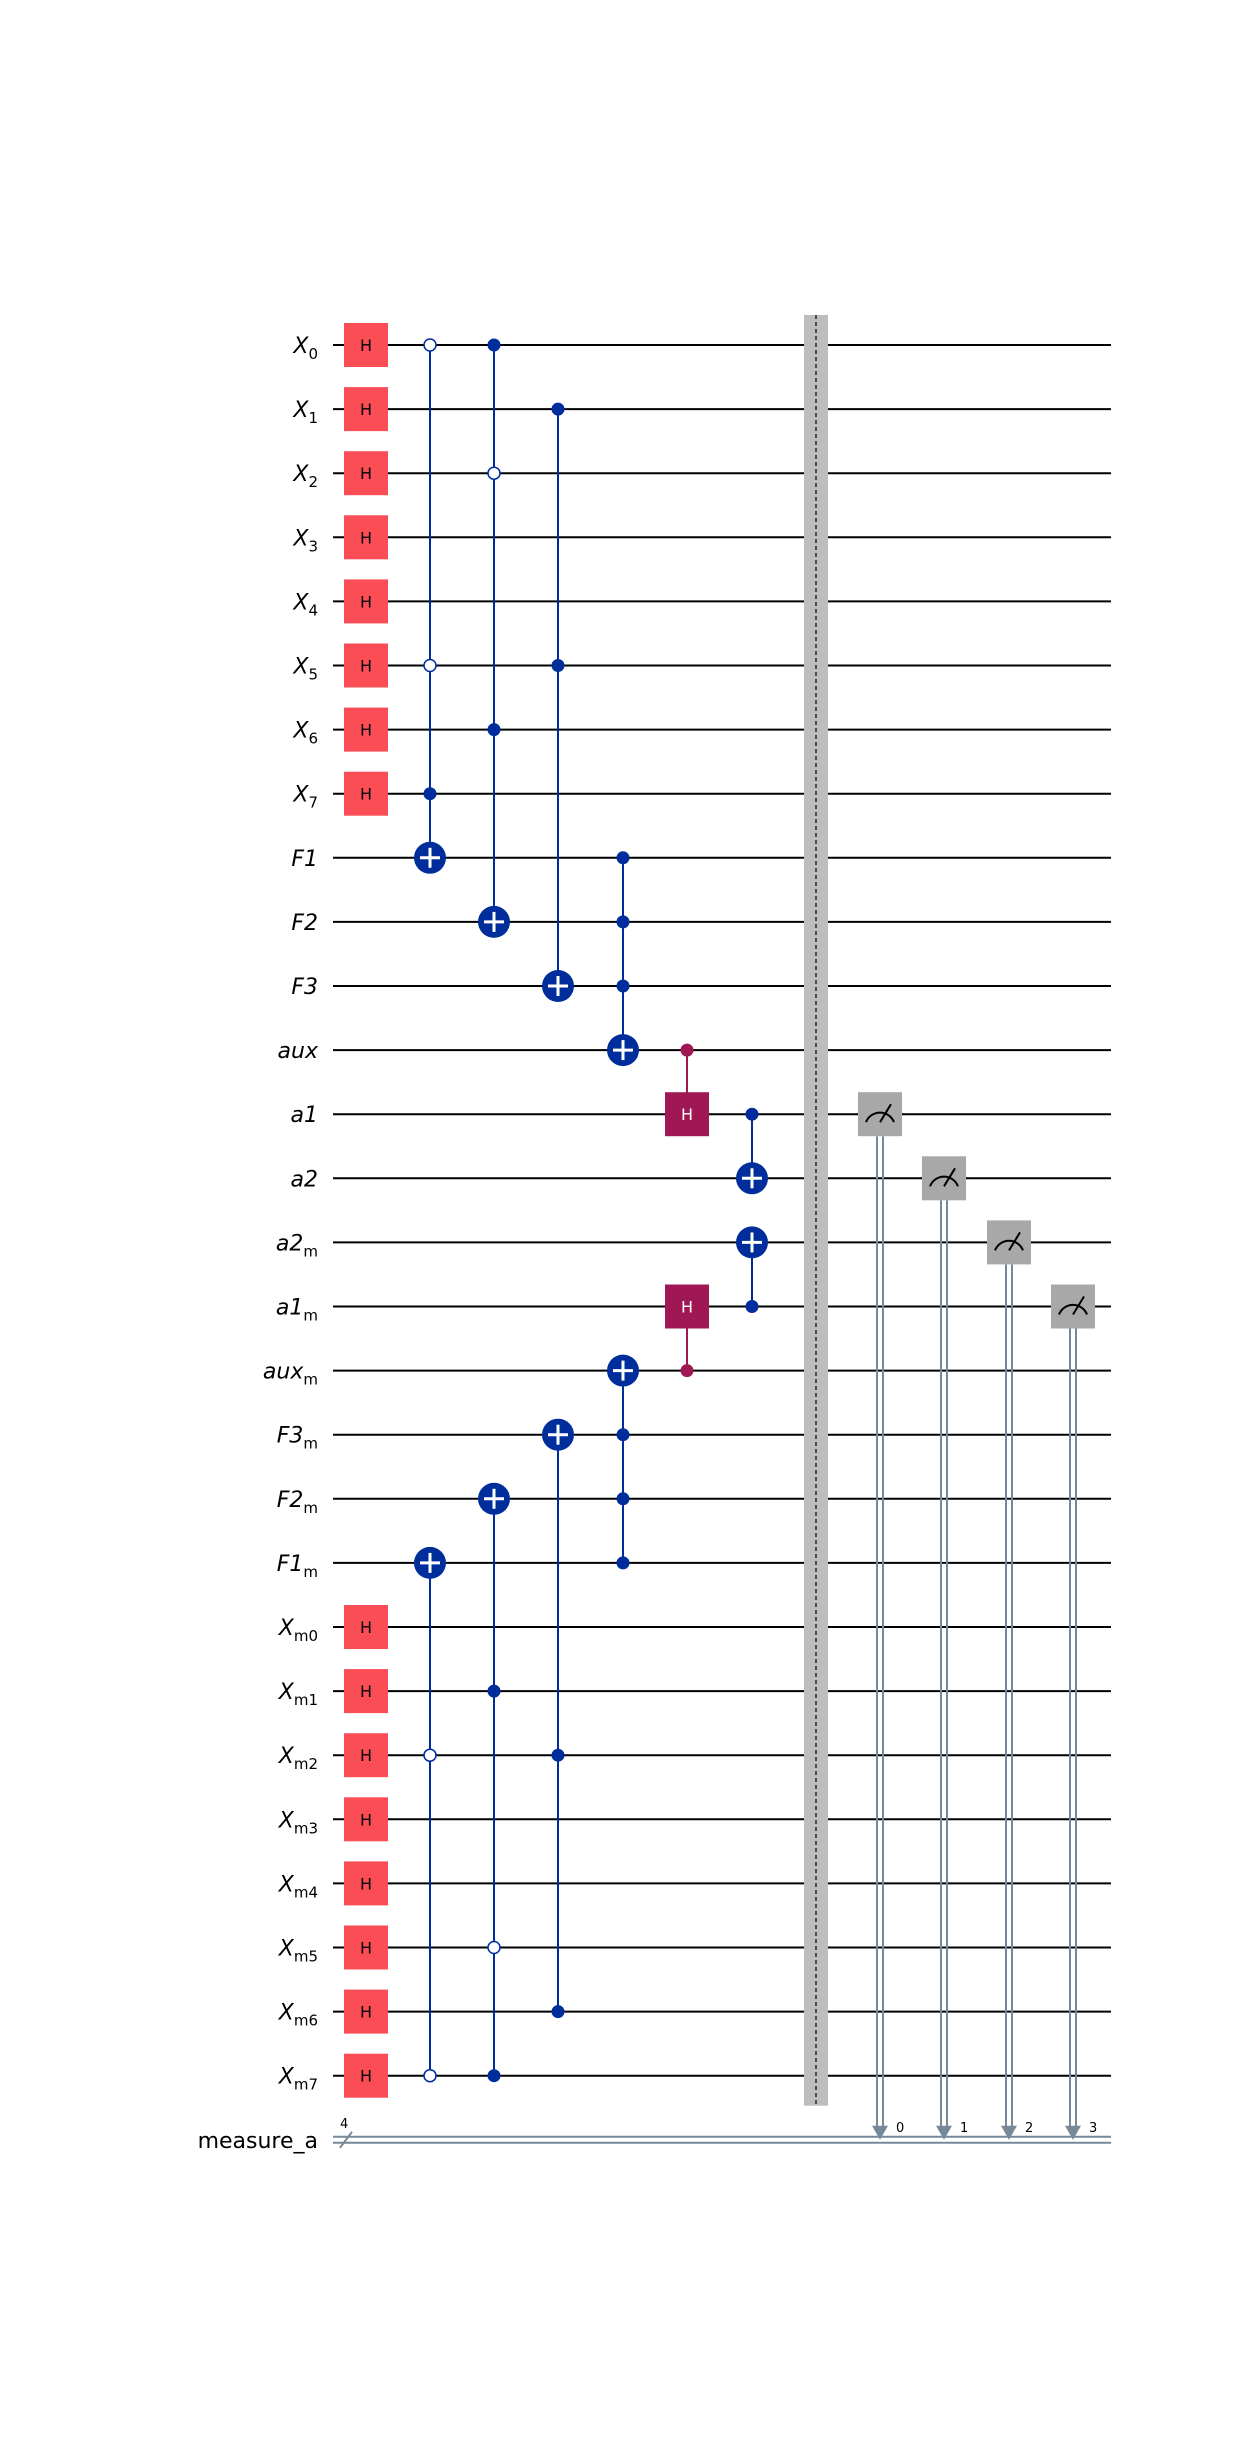 The image size is (1246, 2458). Describe the element at coordinates (313, 546) in the screenshot. I see `qubit-label-subscript: 3` at that location.